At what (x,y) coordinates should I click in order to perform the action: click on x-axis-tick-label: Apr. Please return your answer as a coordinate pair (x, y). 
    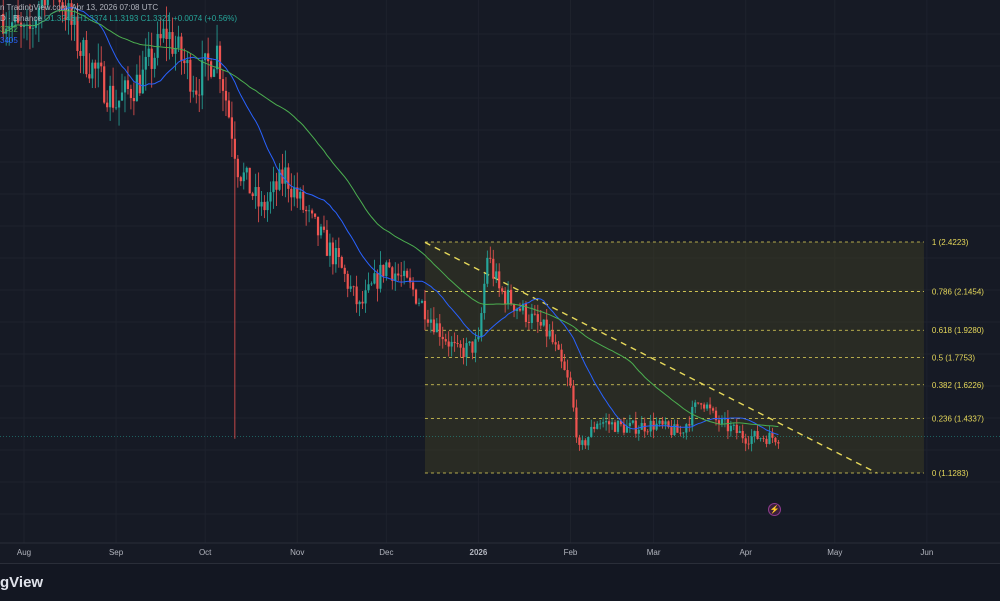
    Looking at the image, I should click on (745, 552).